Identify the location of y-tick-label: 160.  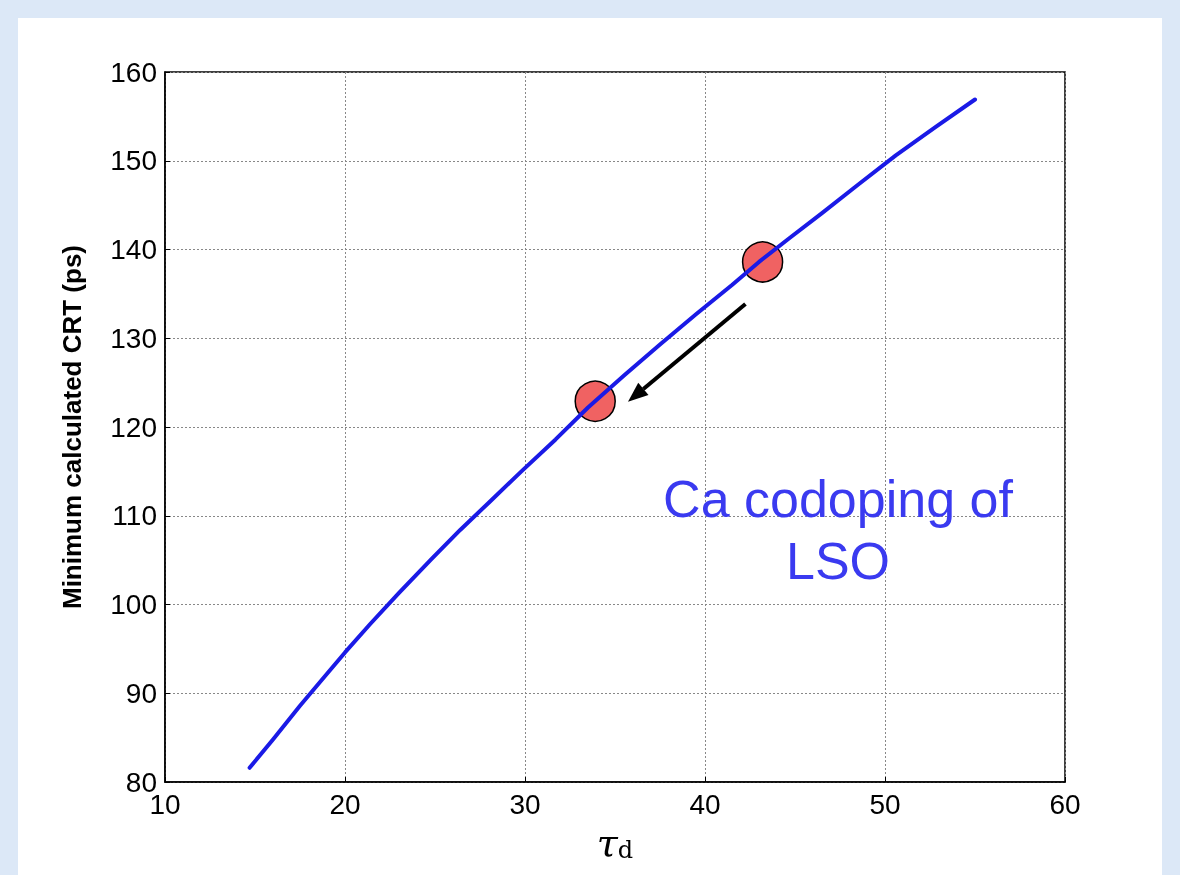
(133, 72).